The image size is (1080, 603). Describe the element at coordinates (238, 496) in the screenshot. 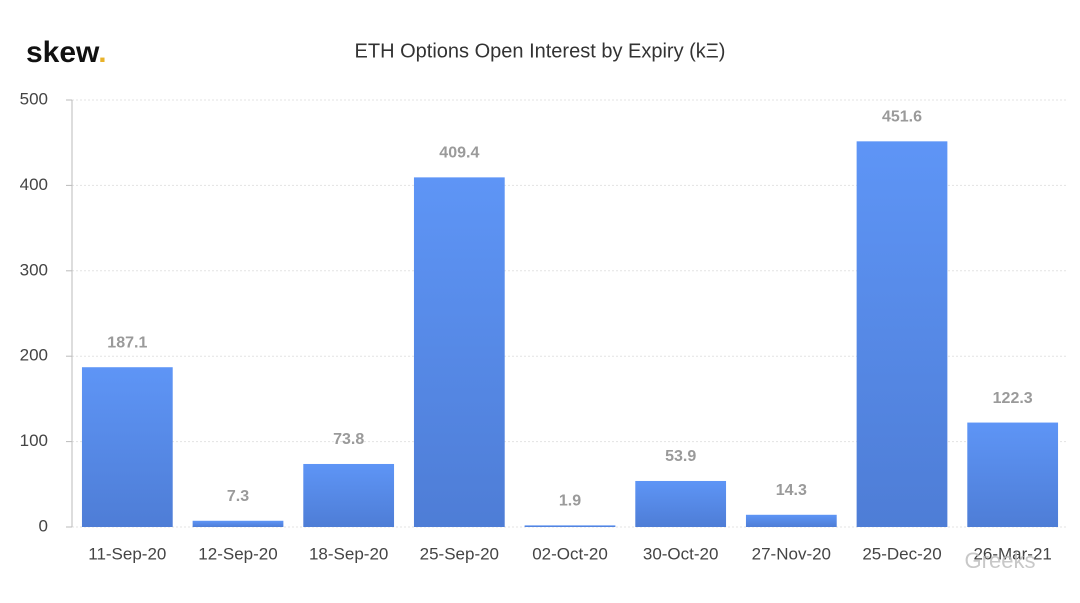

I see `value-label: 7.3` at that location.